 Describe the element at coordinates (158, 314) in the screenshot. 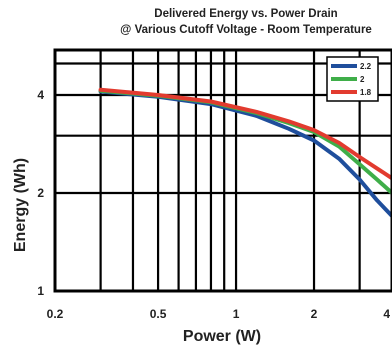

I see `x-tick-label: 0.5` at that location.